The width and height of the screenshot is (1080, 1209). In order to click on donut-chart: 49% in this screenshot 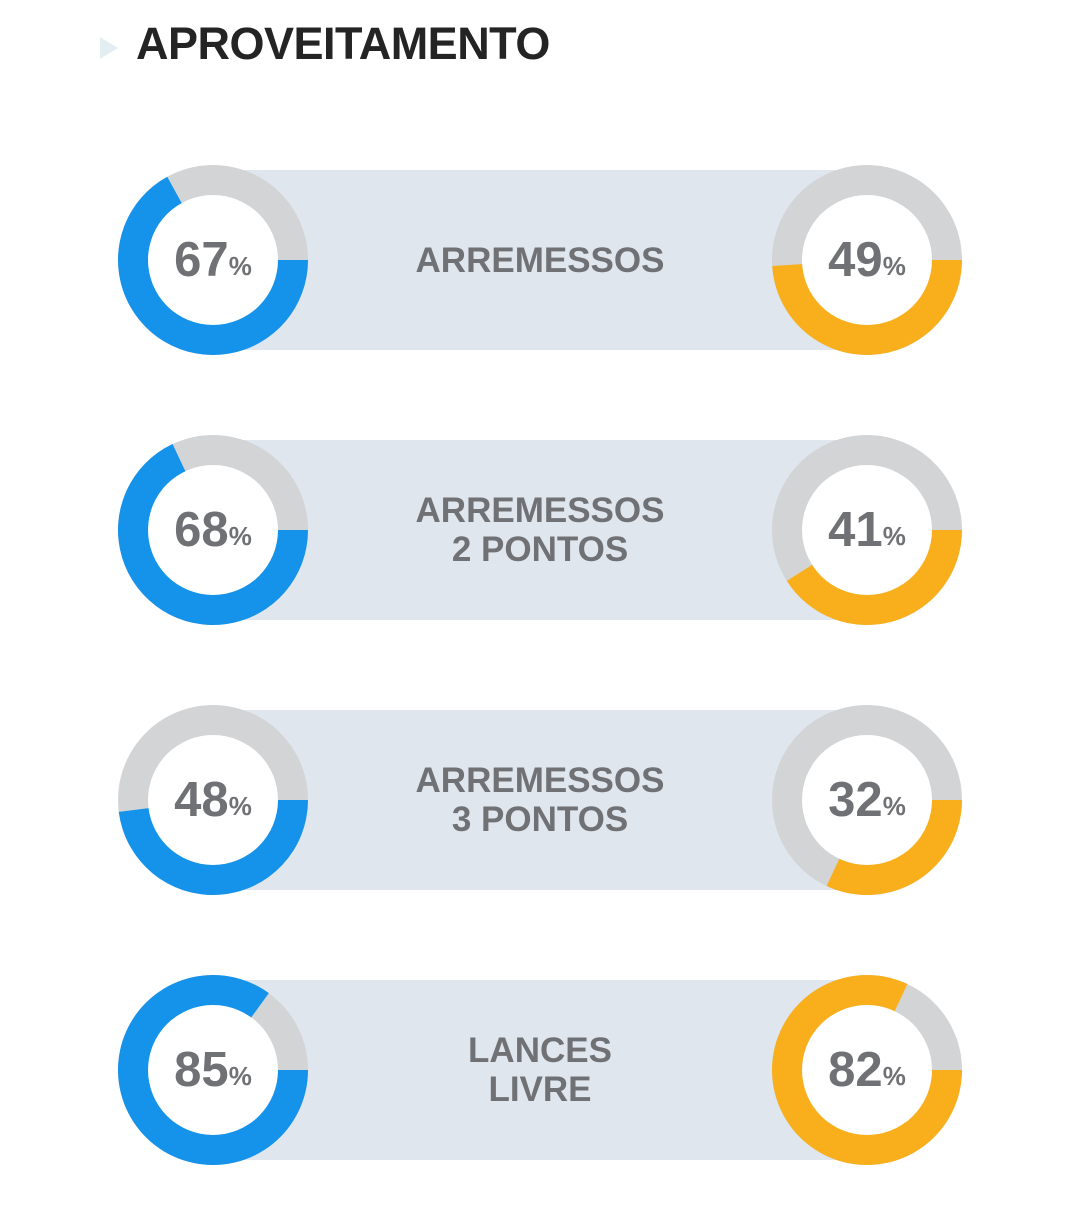, I will do `click(867, 260)`.